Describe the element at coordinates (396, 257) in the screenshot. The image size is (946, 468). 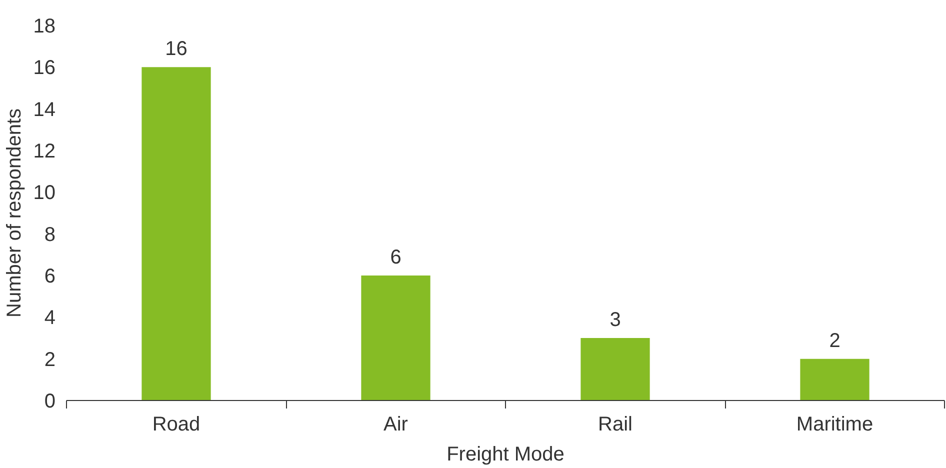
I see `data-label: 6` at that location.